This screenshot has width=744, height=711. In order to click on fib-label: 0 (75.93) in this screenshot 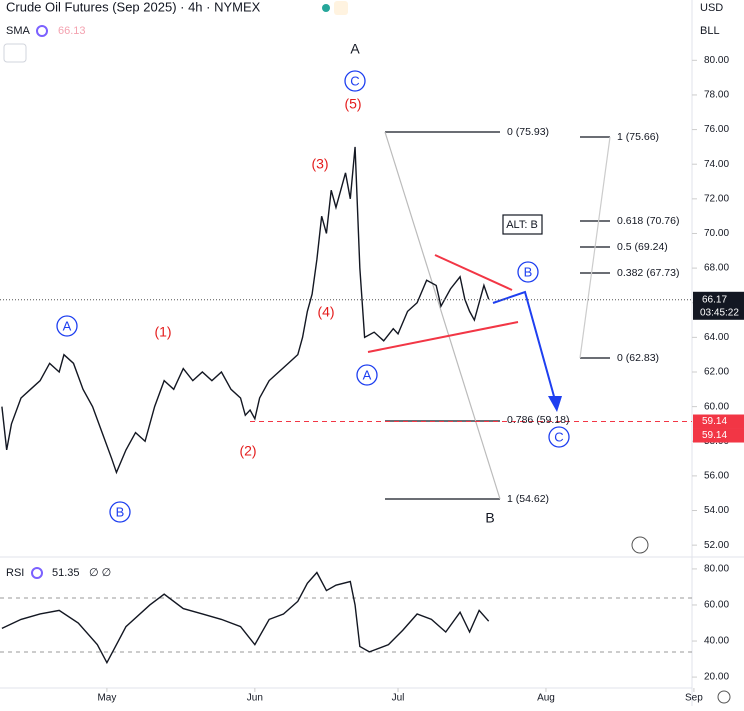, I will do `click(528, 132)`.